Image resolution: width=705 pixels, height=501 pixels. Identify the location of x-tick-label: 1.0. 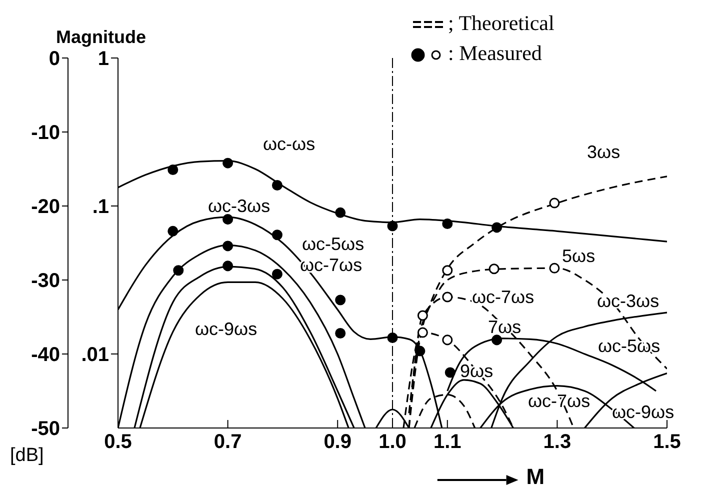
(392, 442).